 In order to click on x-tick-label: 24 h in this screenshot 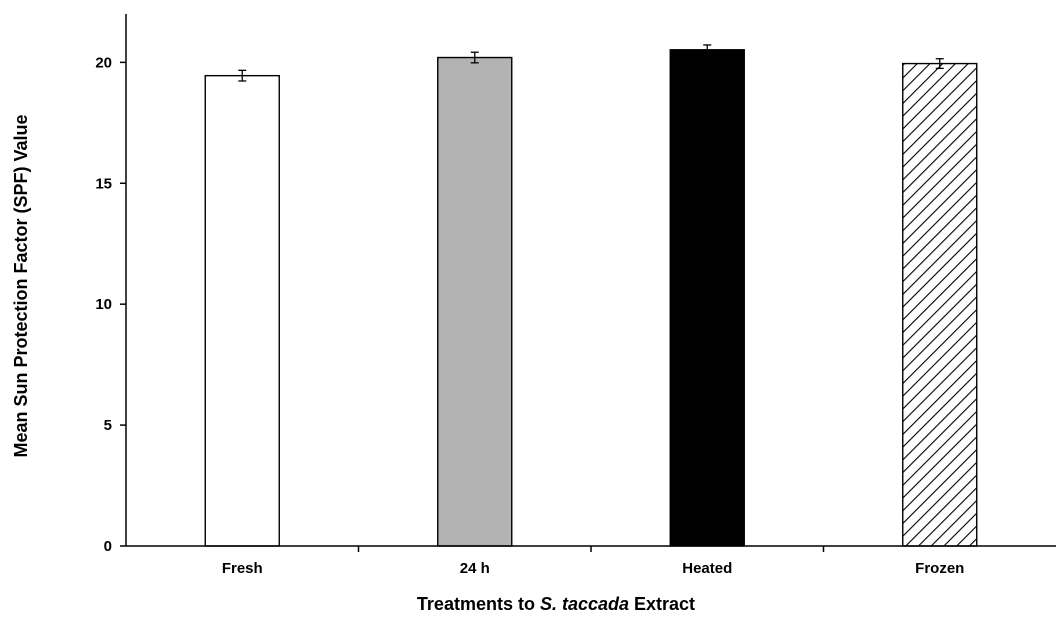, I will do `click(475, 568)`.